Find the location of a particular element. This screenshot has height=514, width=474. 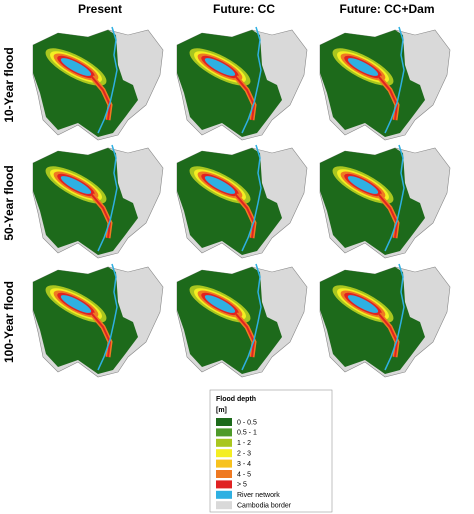

legend-label: 4 - 5 is located at coordinates (244, 474).